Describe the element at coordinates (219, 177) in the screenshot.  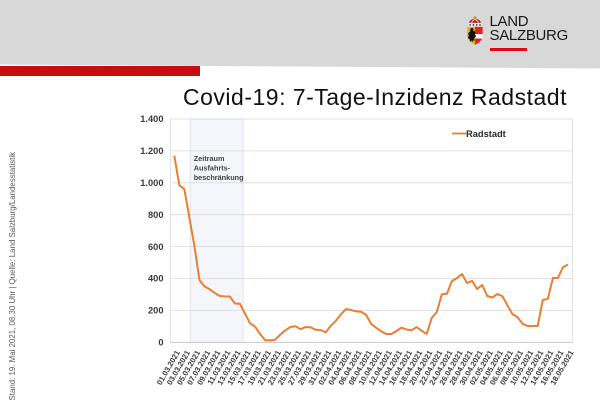
I see `svg-text: beschränkung` at that location.